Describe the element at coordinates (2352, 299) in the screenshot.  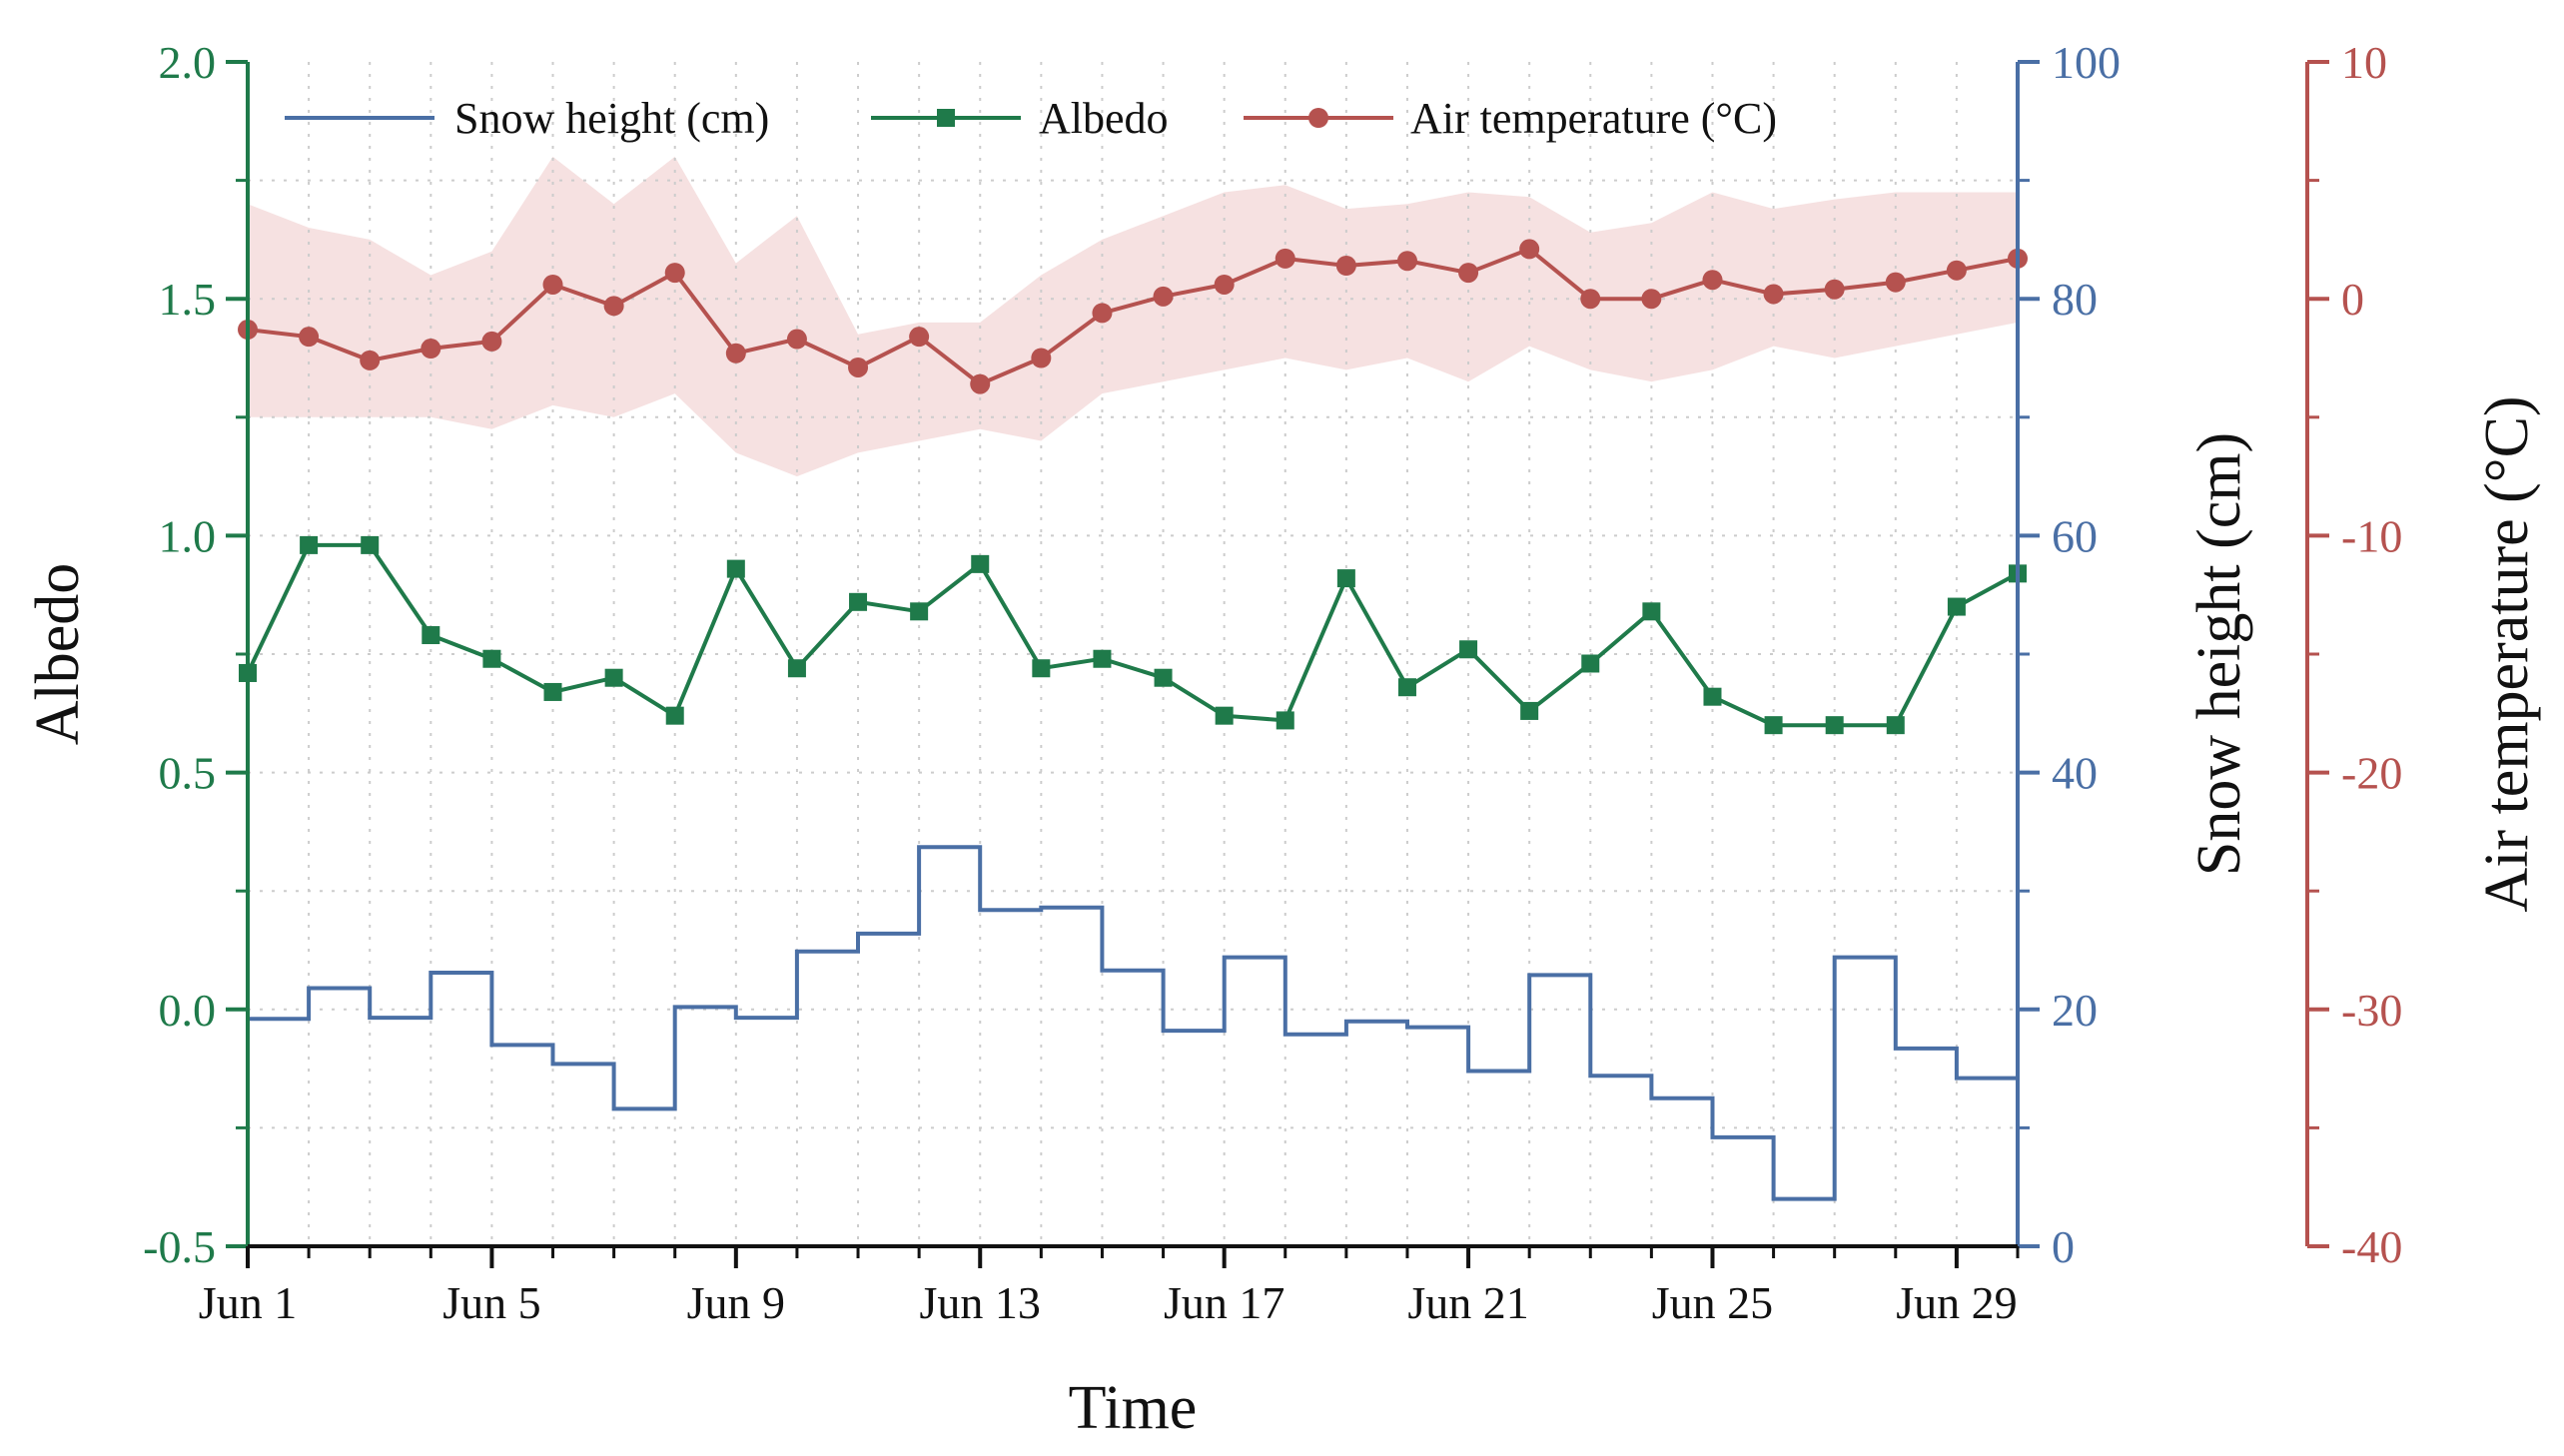
I see `temperature-tick-label: 0` at that location.